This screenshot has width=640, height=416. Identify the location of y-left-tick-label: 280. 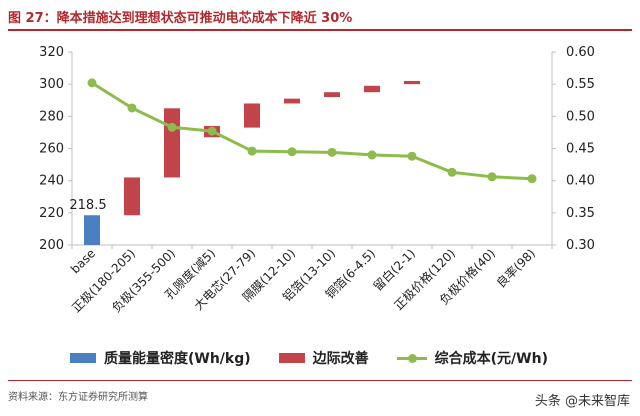
(51, 116).